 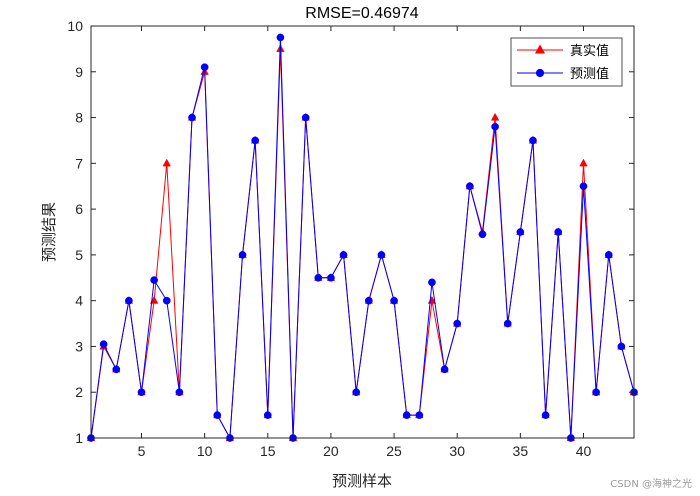 What do you see at coordinates (268, 451) in the screenshot?
I see `x-tick-label: 15` at bounding box center [268, 451].